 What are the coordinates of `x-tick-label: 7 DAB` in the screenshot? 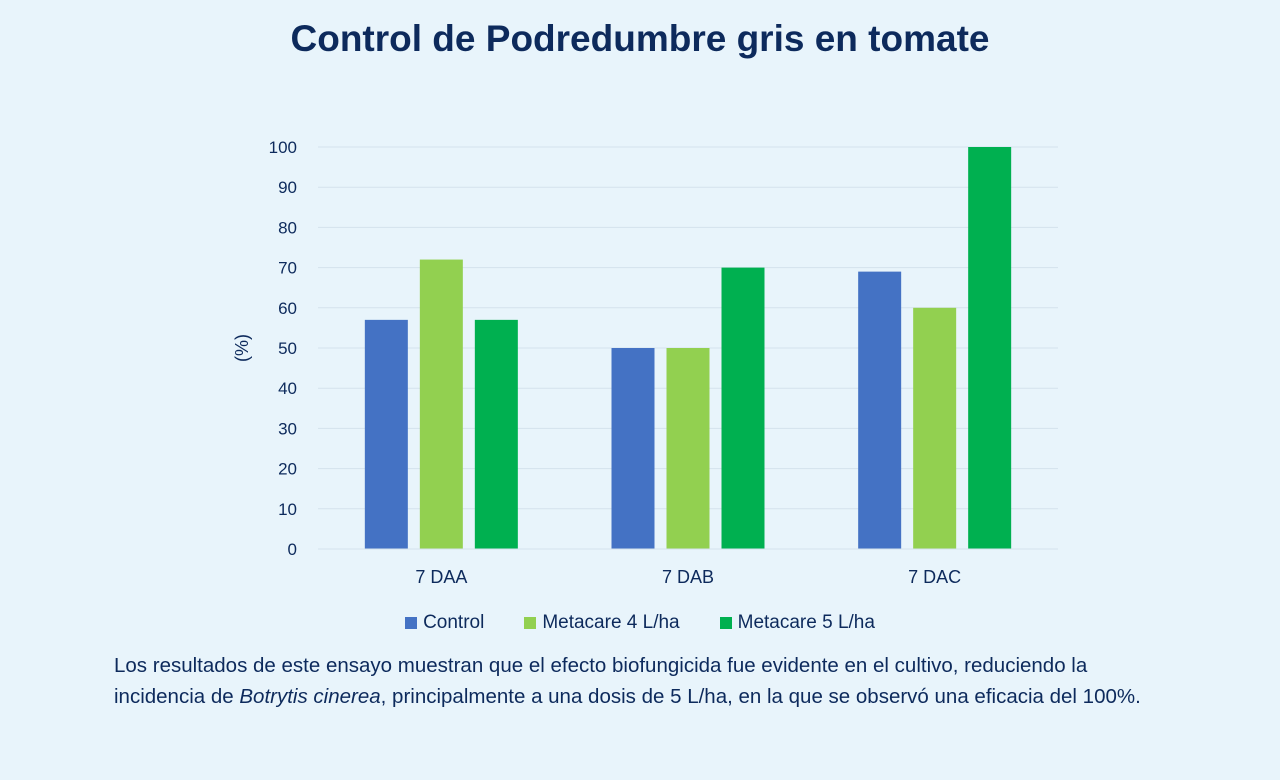 It's located at (688, 577).